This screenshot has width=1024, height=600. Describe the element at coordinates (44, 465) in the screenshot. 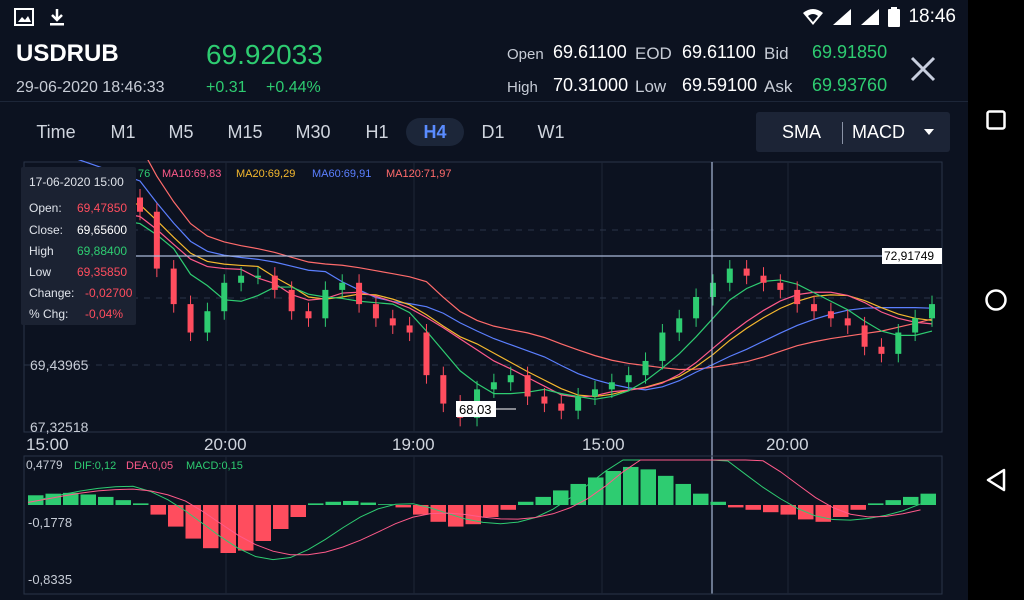

I see `macd-y-label: 0,4779` at that location.